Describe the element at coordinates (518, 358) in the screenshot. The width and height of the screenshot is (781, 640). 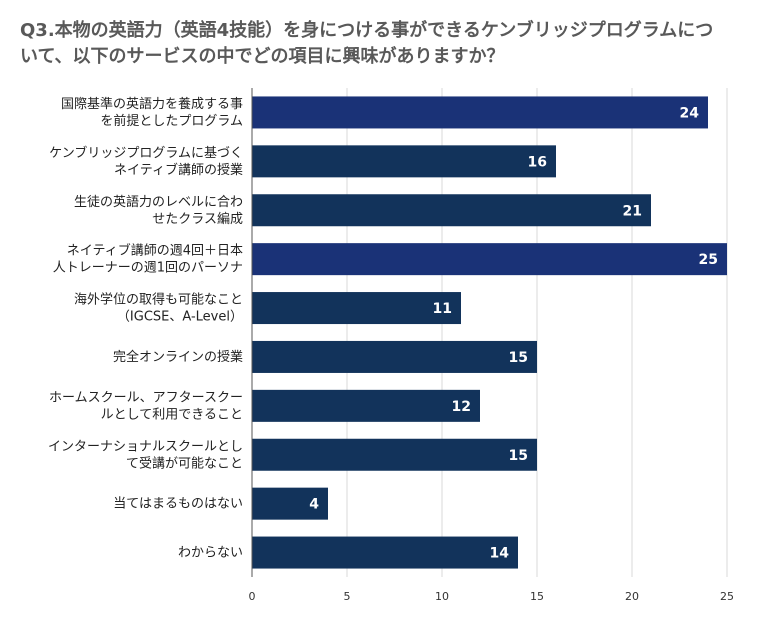
I see `value-label-6: 15` at that location.